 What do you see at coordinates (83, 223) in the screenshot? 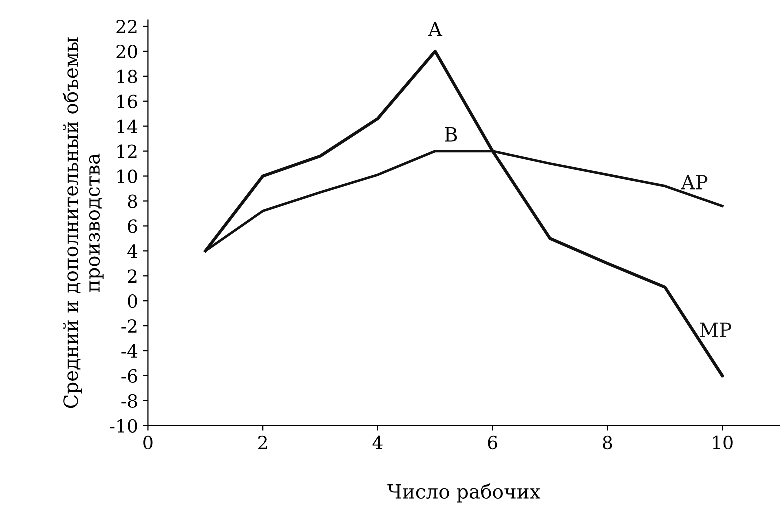
I see `y-axis-title: Средний и дополнительный объемы производства` at bounding box center [83, 223].